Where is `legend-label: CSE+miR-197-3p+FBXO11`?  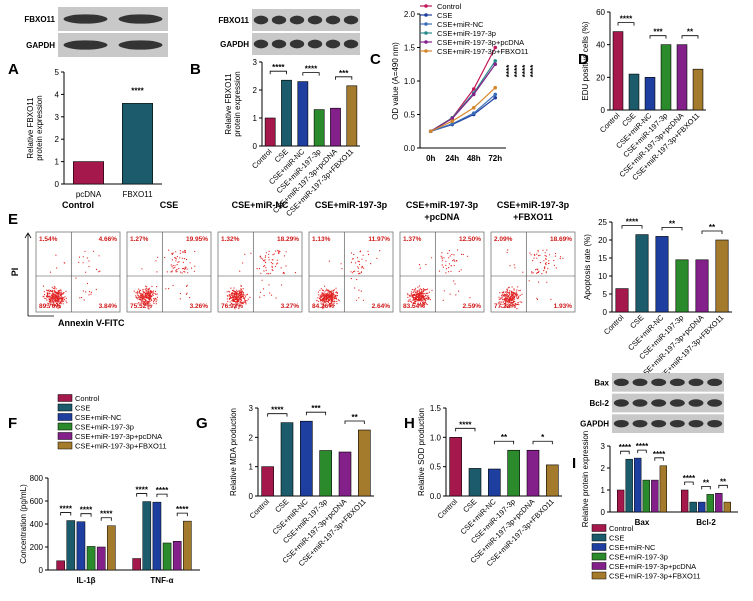 legend-label: CSE+miR-197-3p+FBXO11 is located at coordinates (121, 446).